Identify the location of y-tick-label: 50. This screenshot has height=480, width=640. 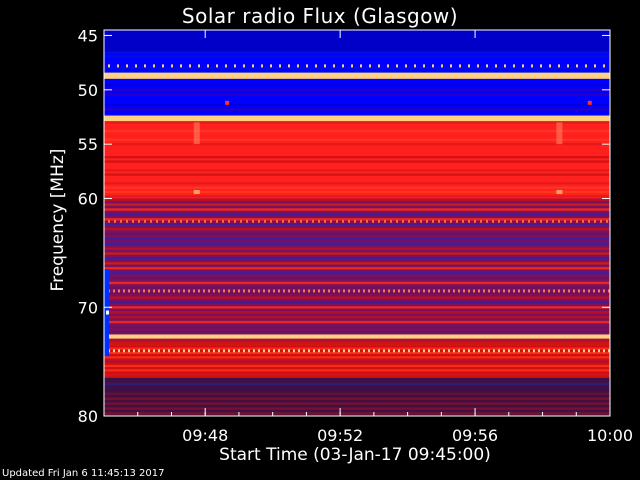
(88, 90).